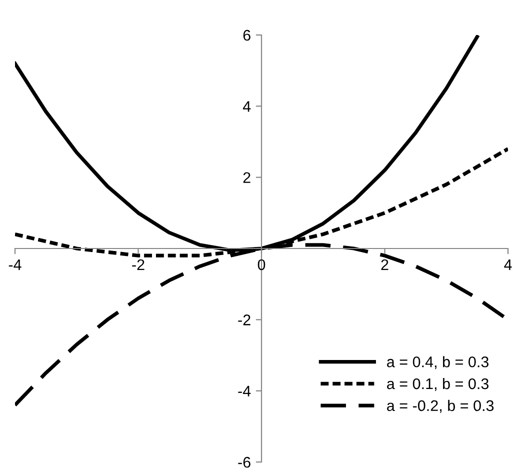  What do you see at coordinates (246, 106) in the screenshot?
I see `y-tick-label: 4` at bounding box center [246, 106].